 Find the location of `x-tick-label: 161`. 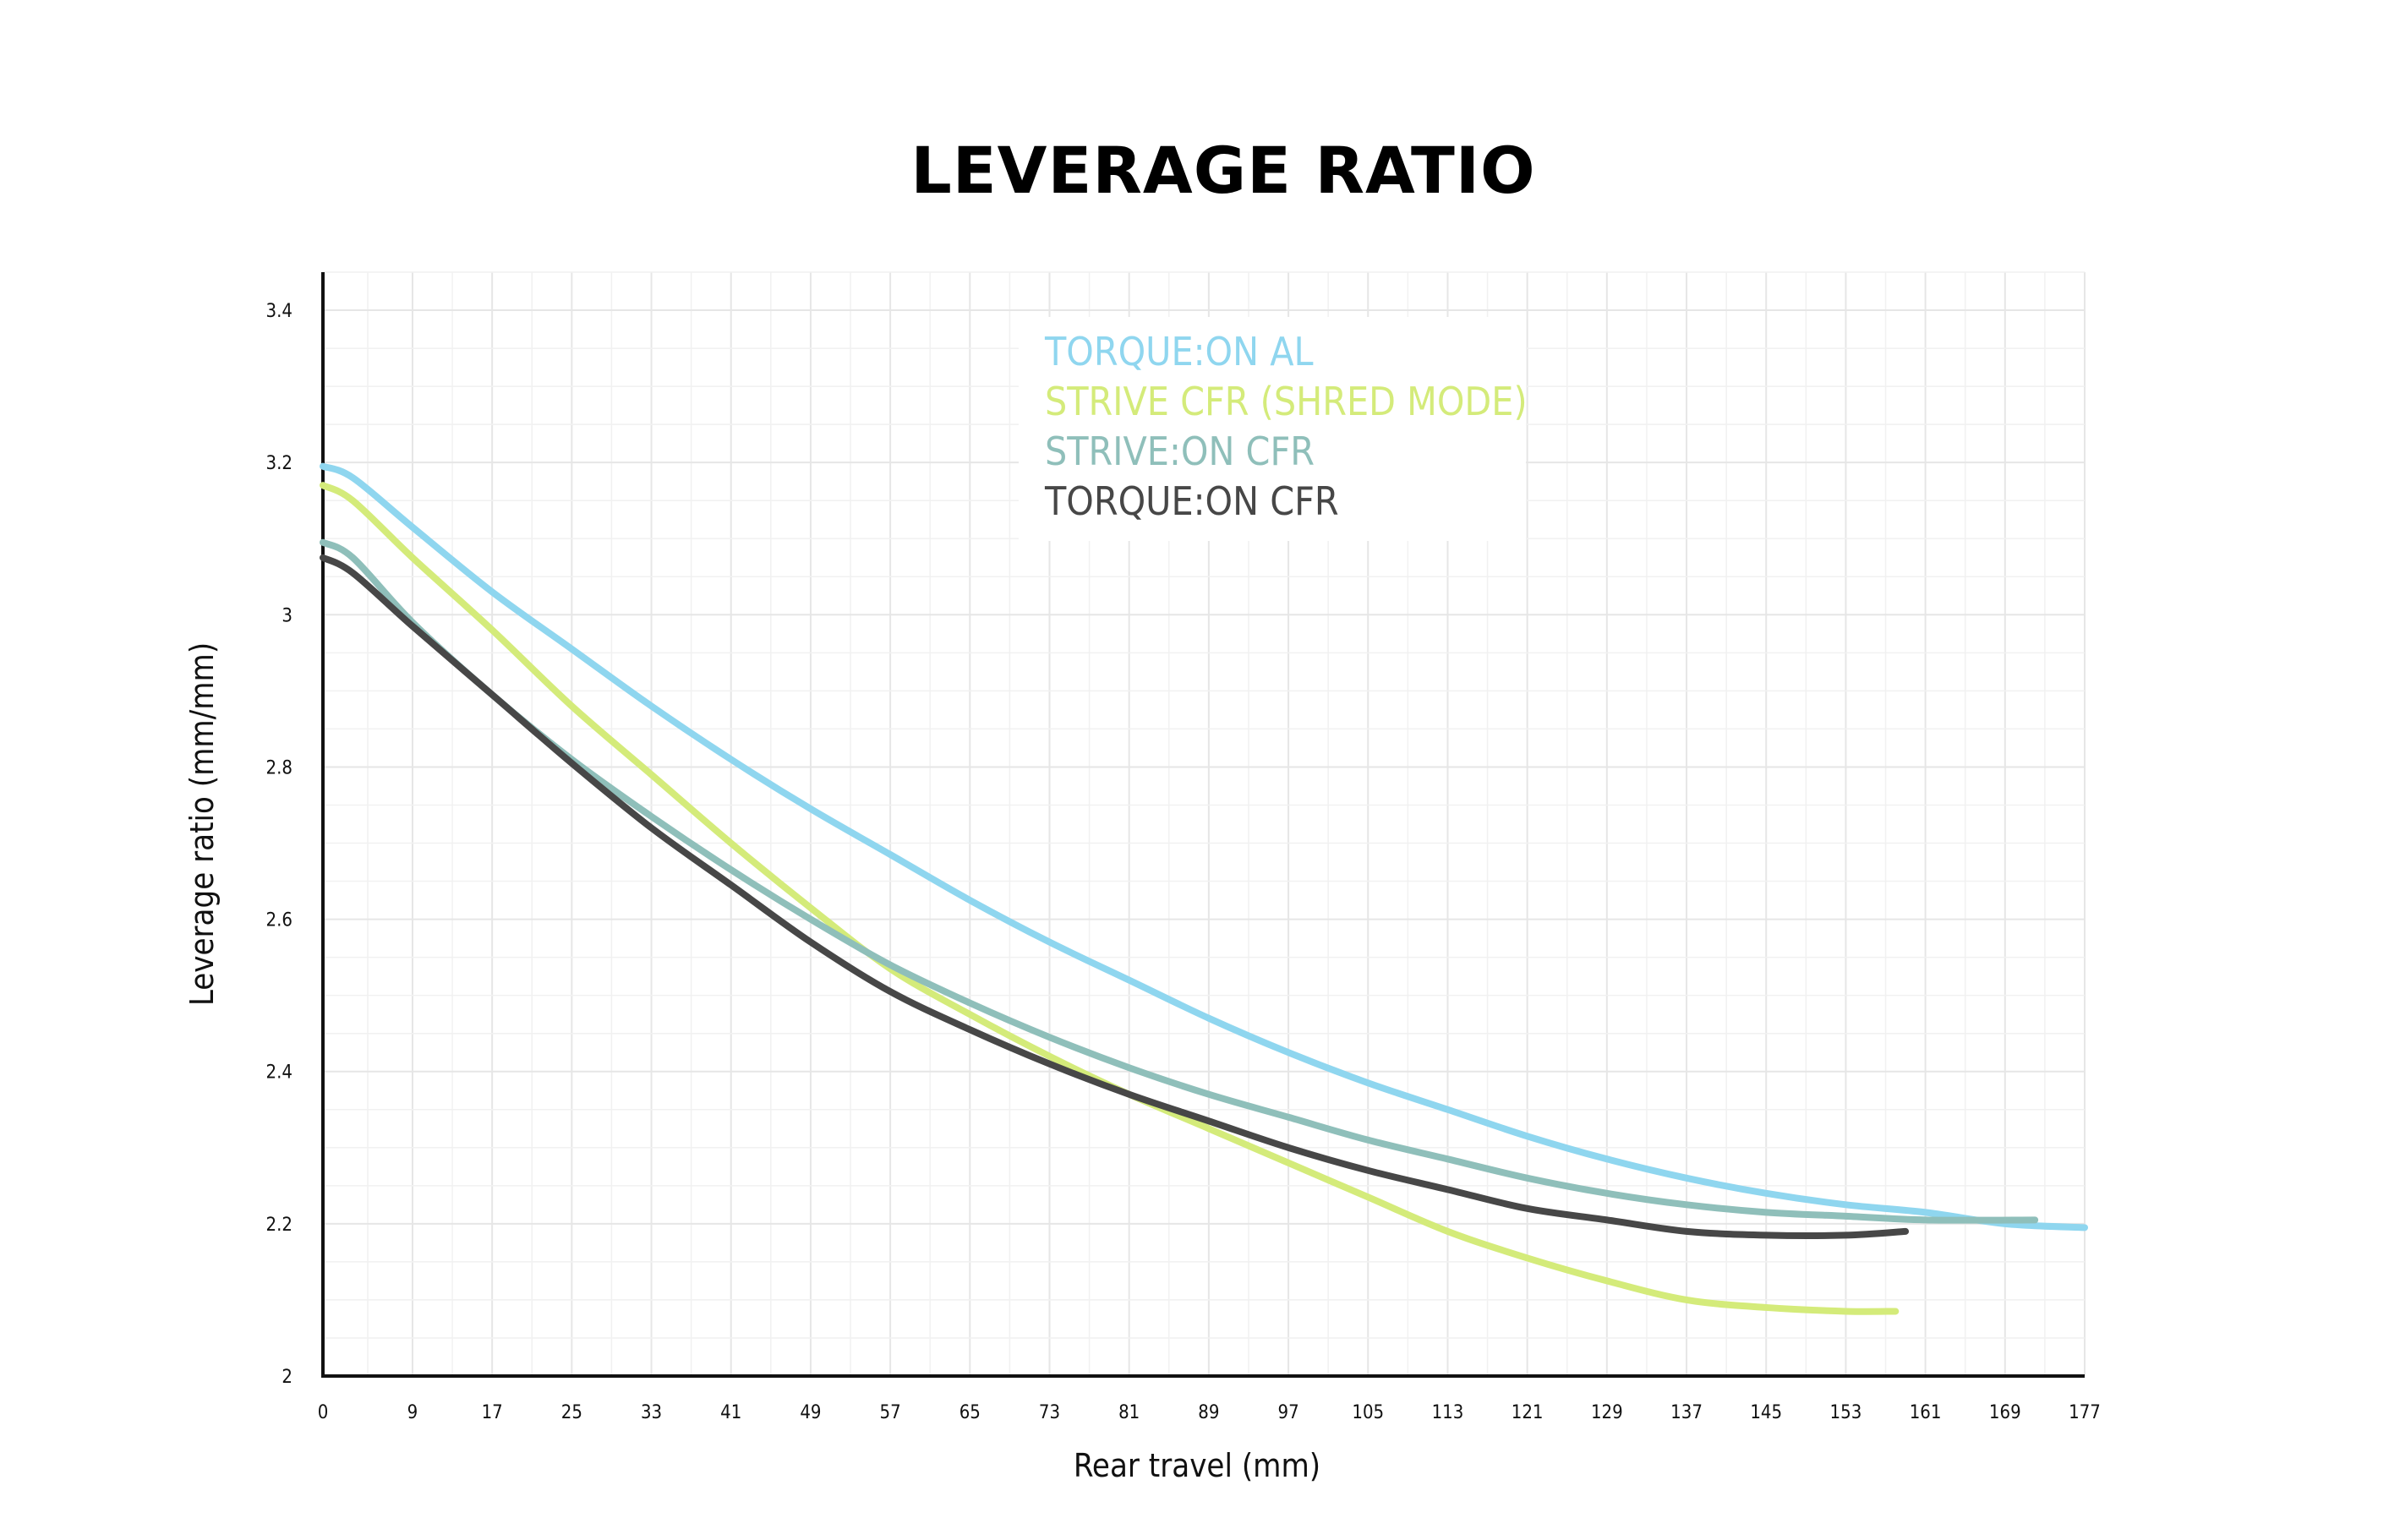

x-tick-label: 161 is located at coordinates (1926, 1412).